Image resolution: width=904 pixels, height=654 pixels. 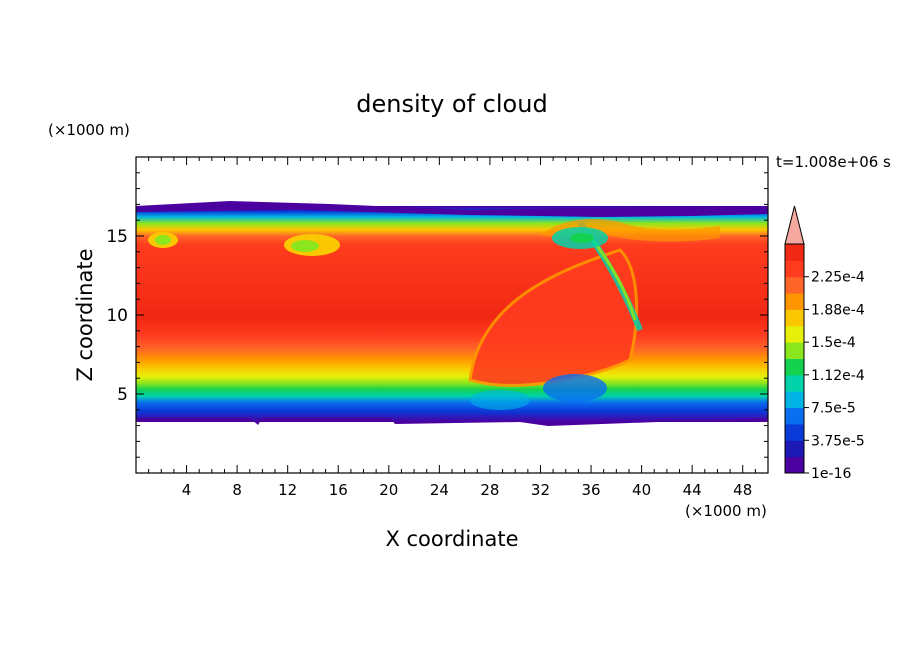 What do you see at coordinates (742, 490) in the screenshot?
I see `x-tick-label: 48` at bounding box center [742, 490].